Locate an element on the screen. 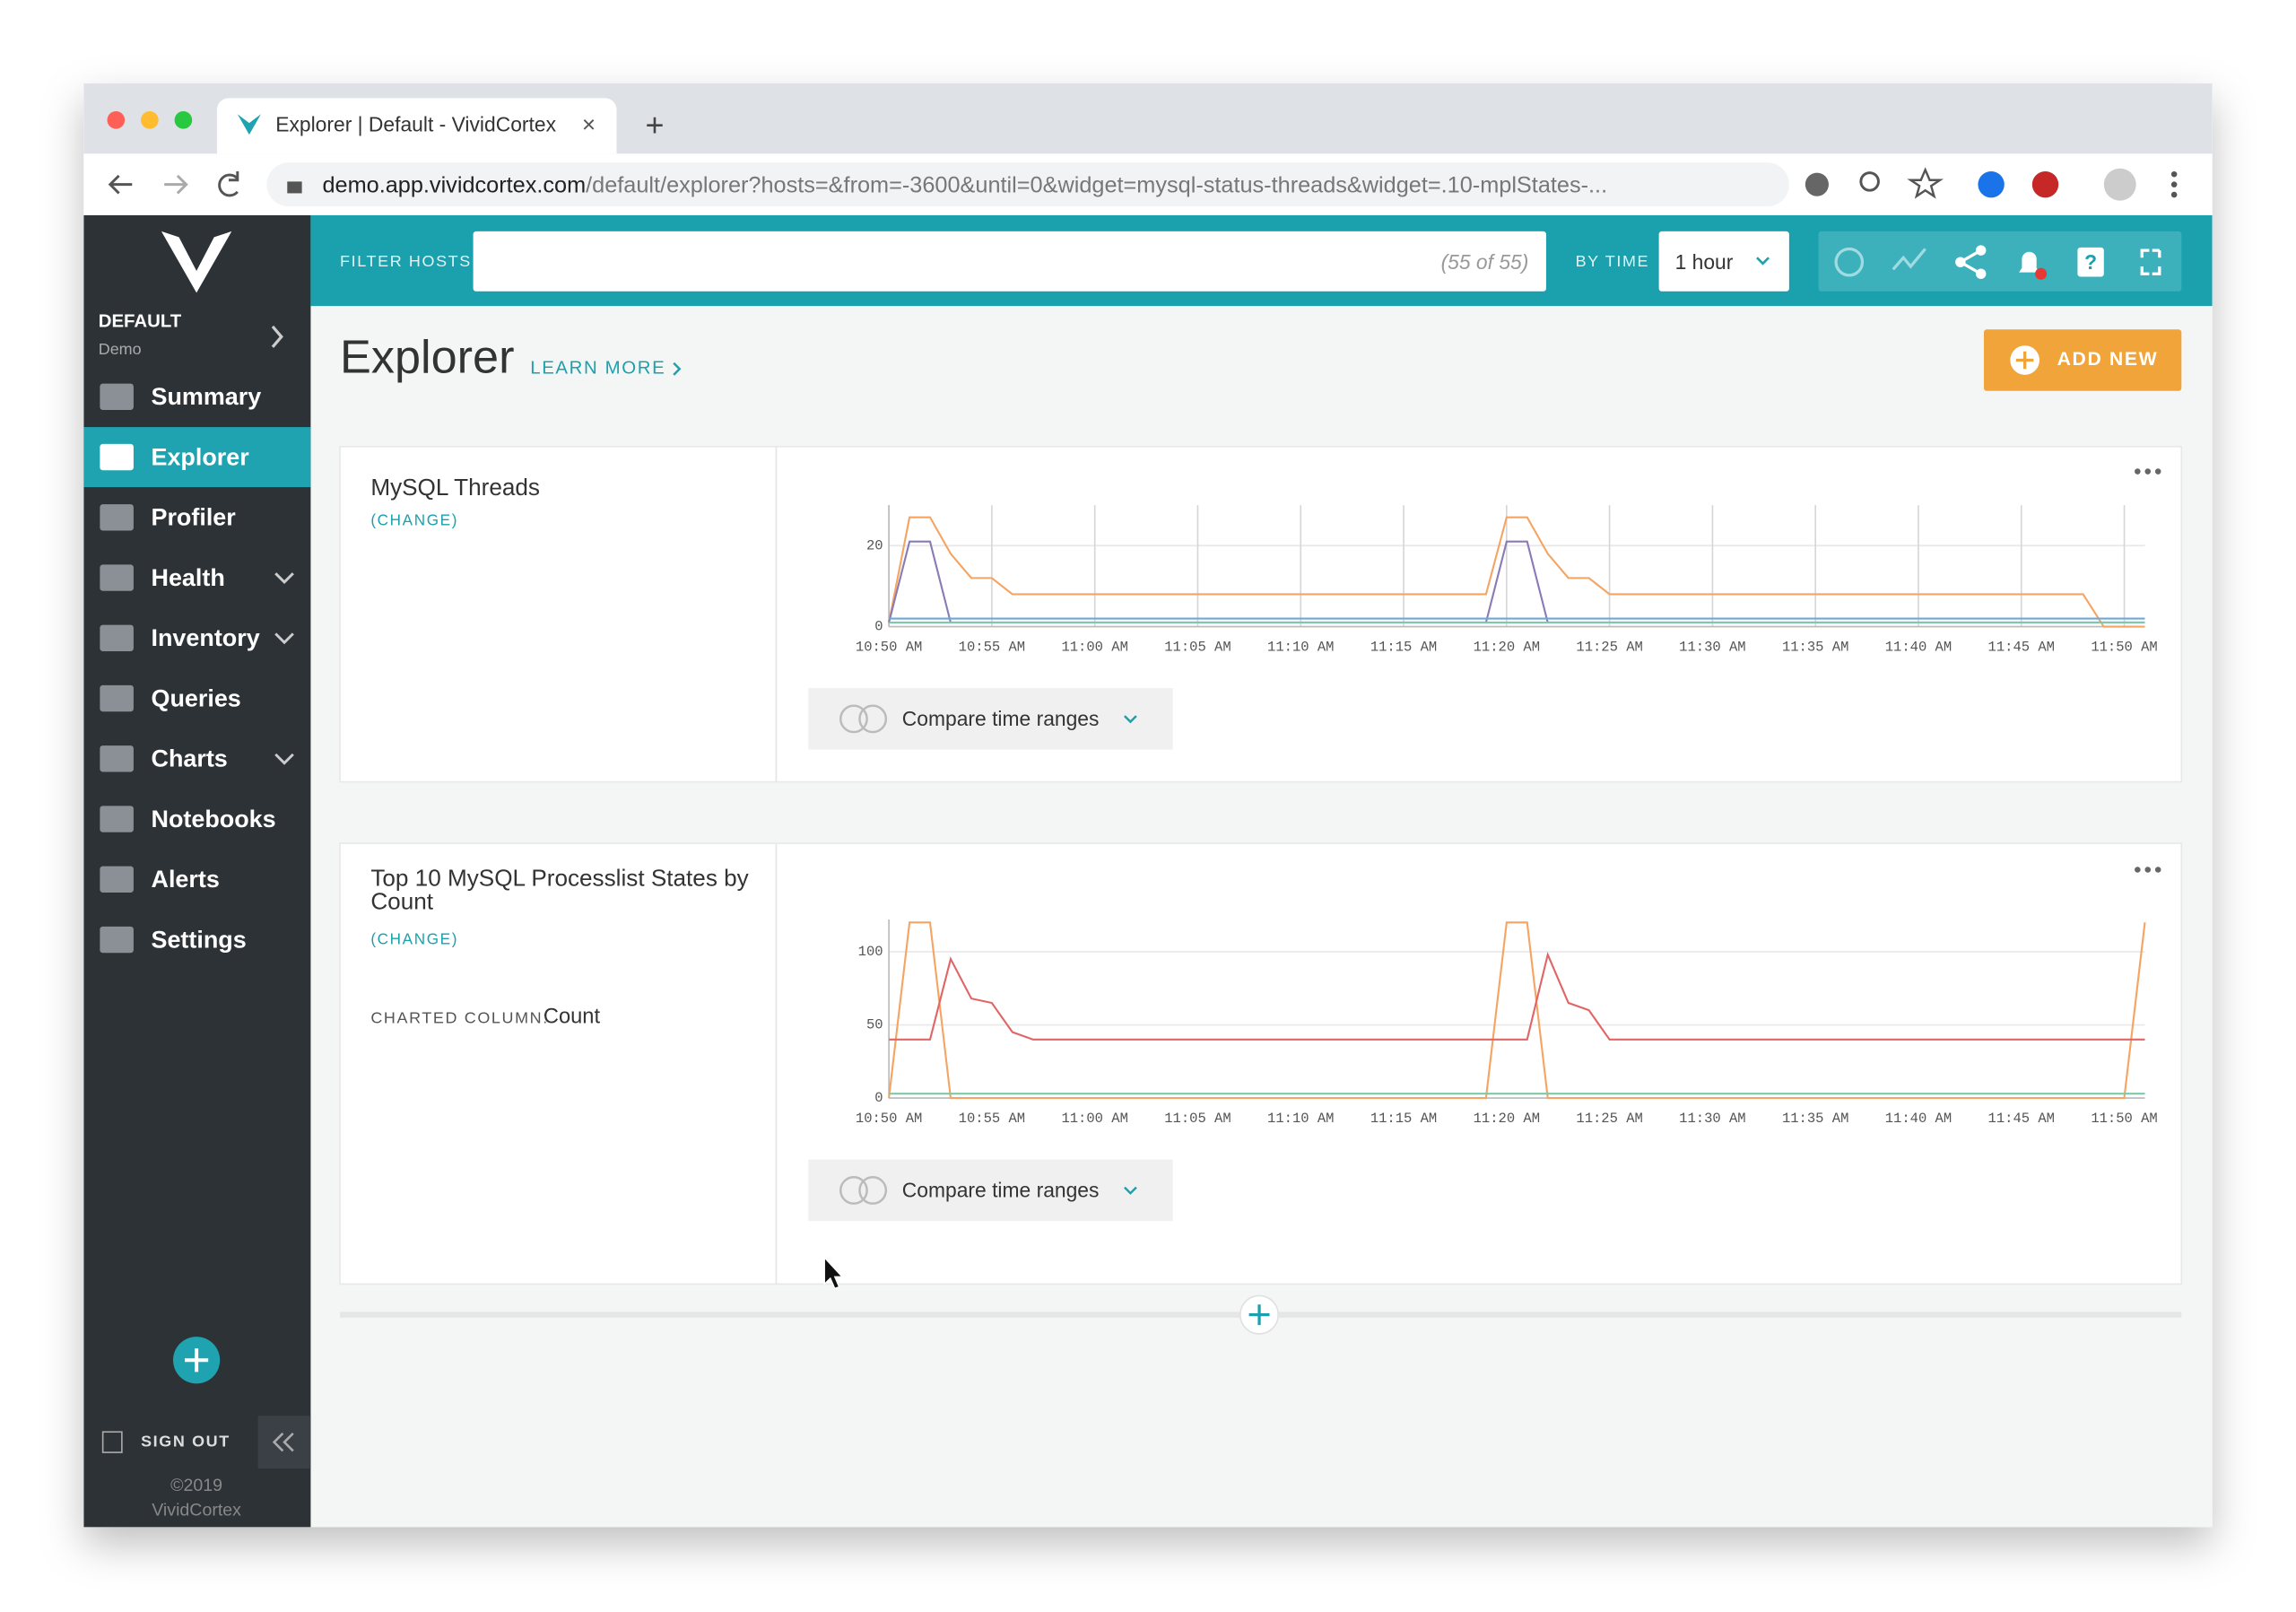 This screenshot has width=2296, height=1612. nav-item: Charts is located at coordinates (190, 759).